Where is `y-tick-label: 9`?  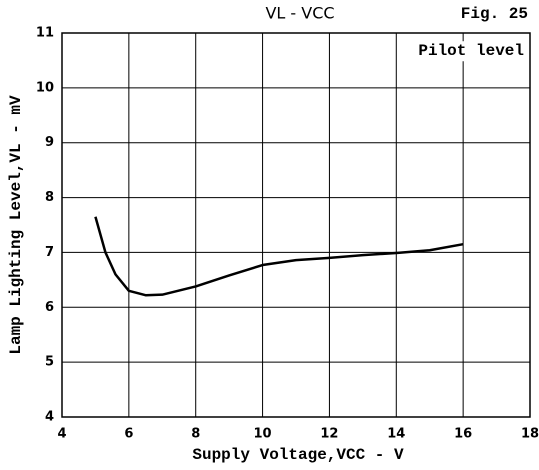
y-tick-label: 9 is located at coordinates (49, 142).